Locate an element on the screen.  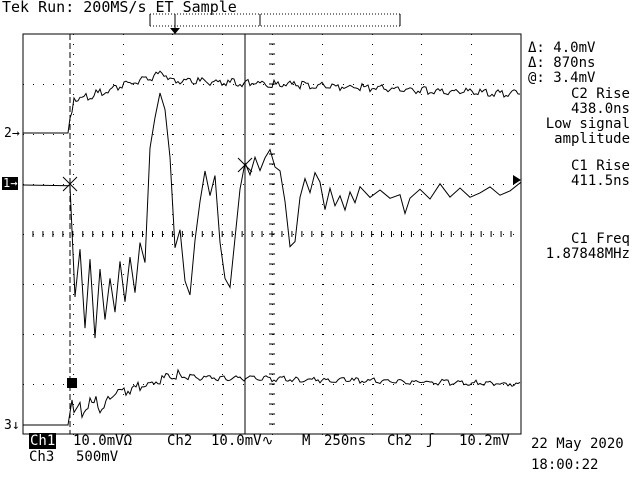
delta-time-readout: Δ: 870ns is located at coordinates (562, 63).